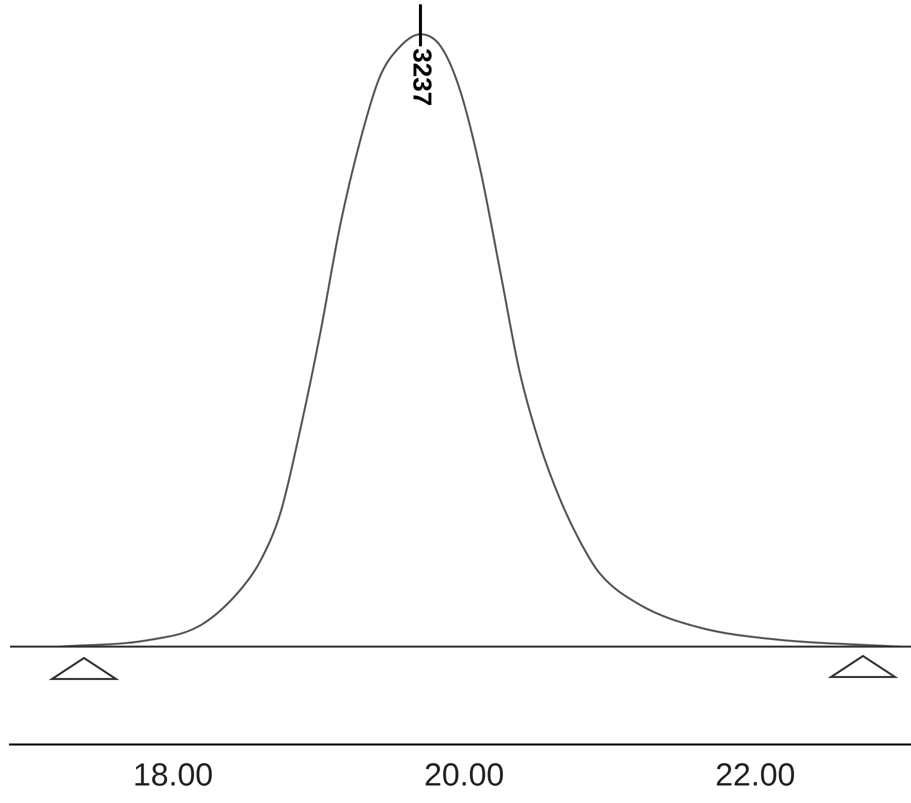 The image size is (911, 803). Describe the element at coordinates (173, 774) in the screenshot. I see `x-tick-label: 18.00` at that location.